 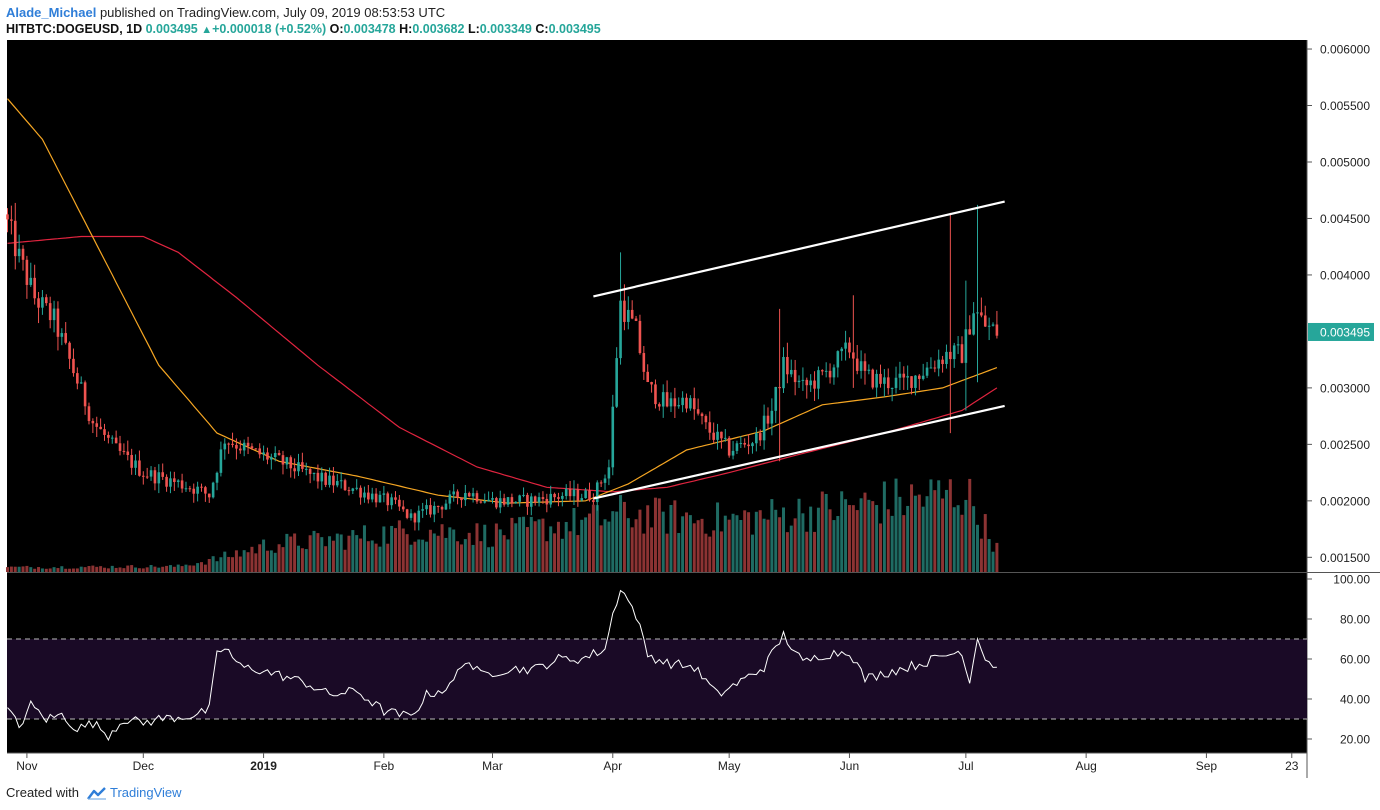 What do you see at coordinates (1207, 766) in the screenshot?
I see `time-tick-label: Sep` at bounding box center [1207, 766].